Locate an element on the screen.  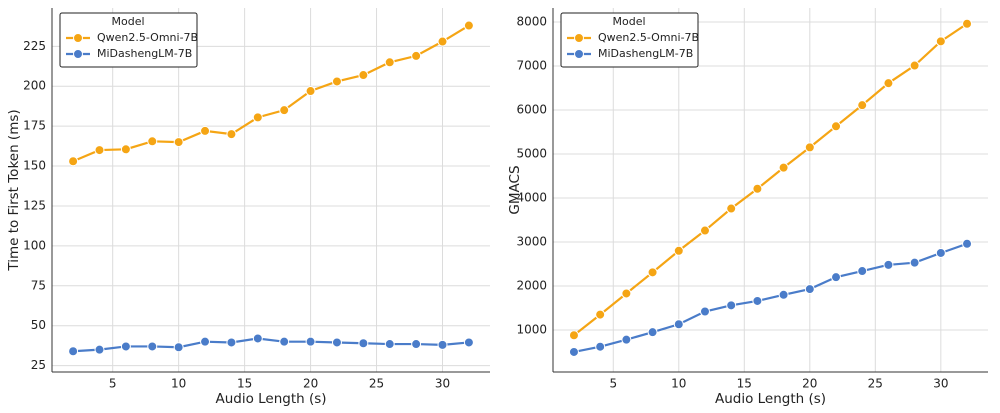
y-tick-label: 4000 is located at coordinates (531, 197).